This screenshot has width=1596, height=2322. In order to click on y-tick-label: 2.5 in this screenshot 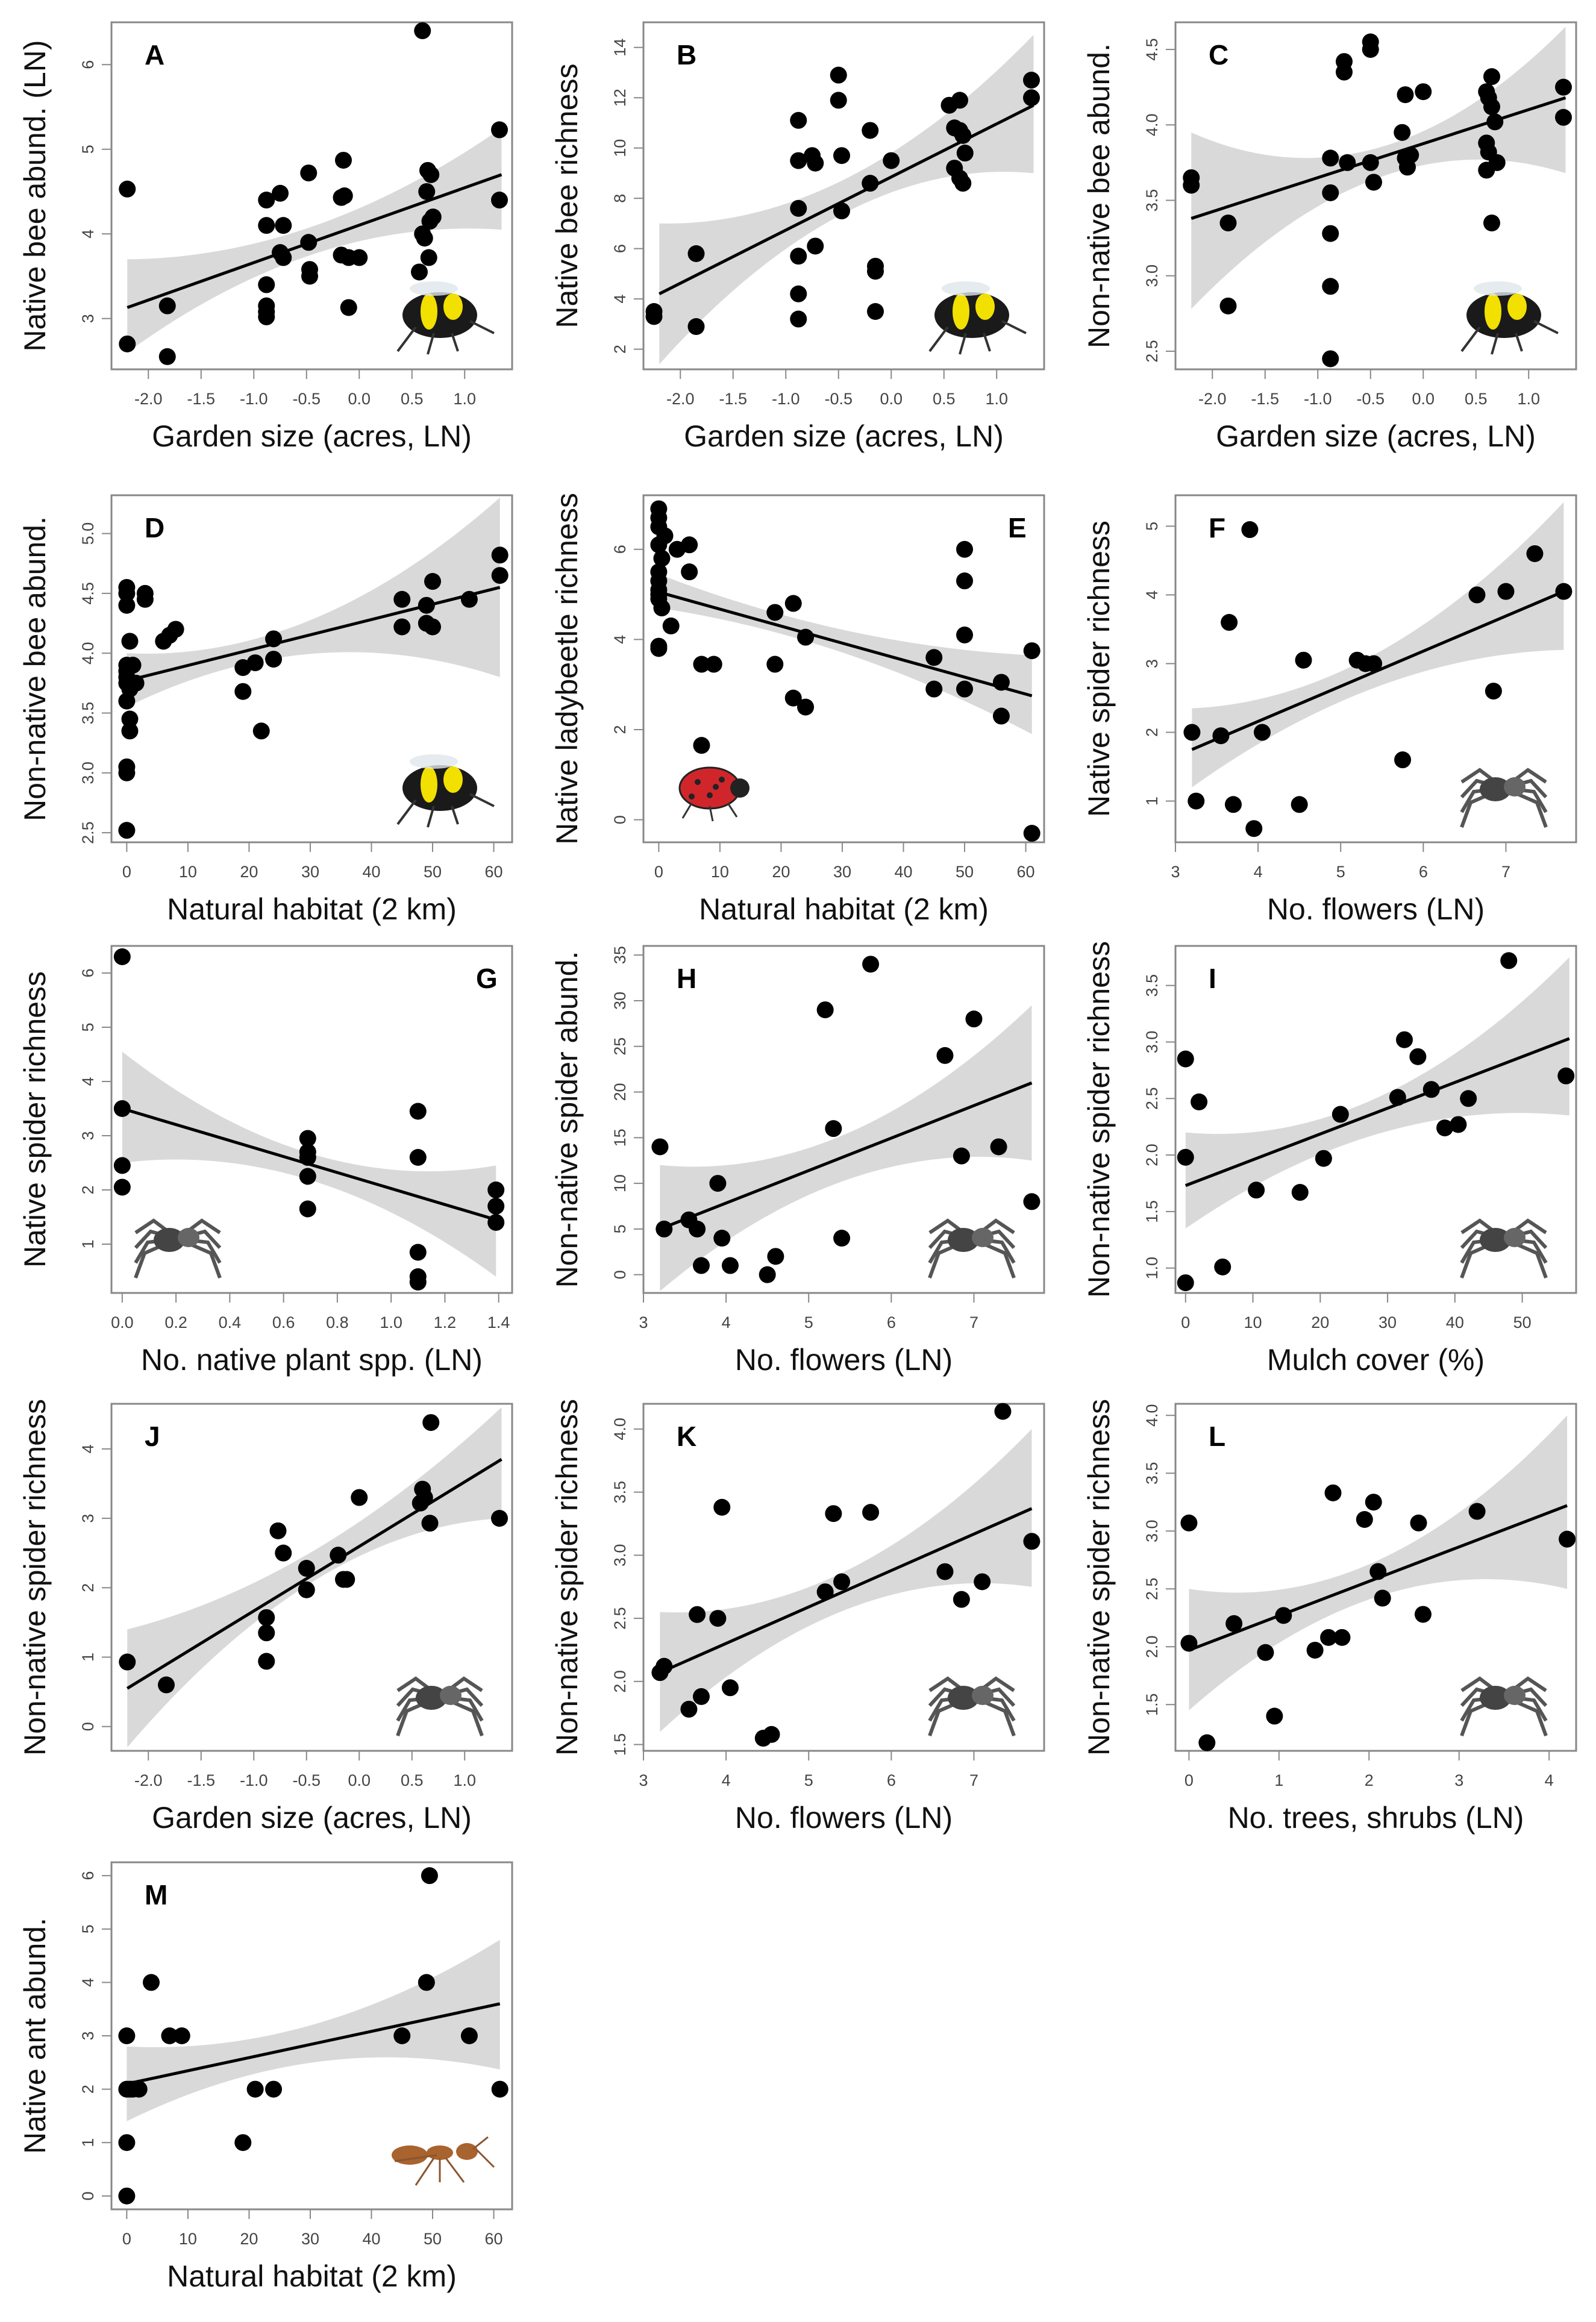, I will do `click(88, 832)`.